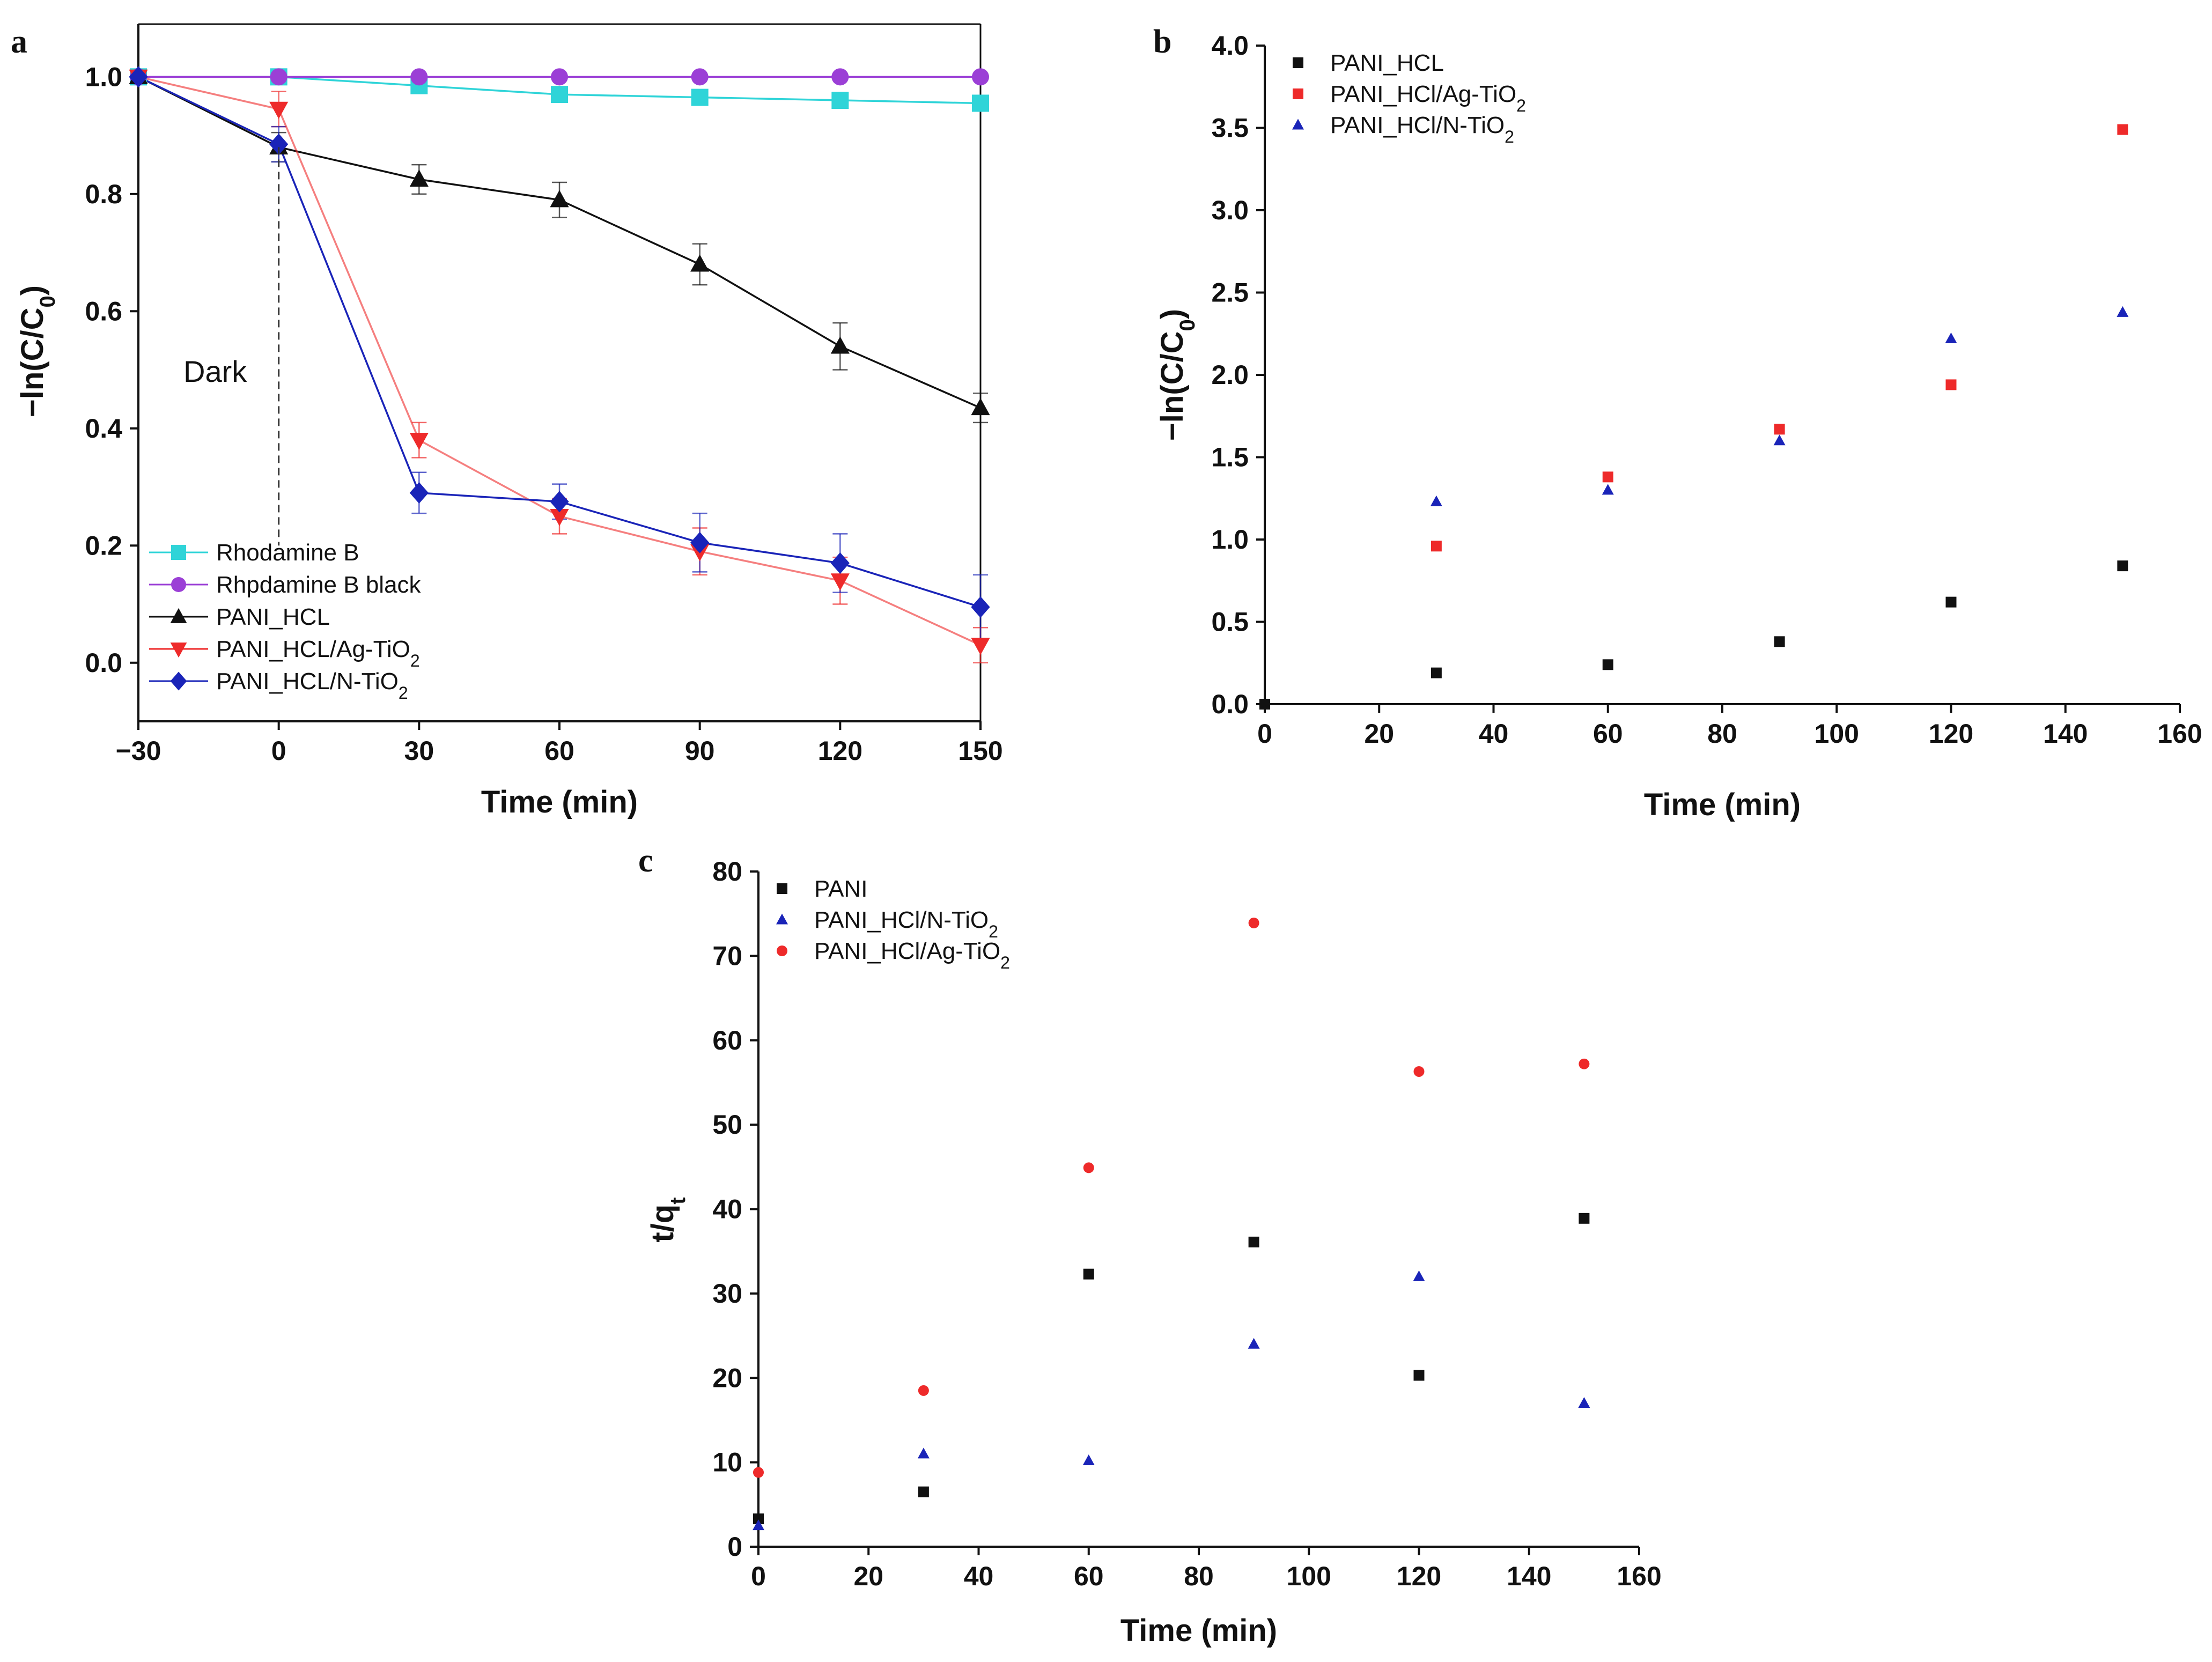 This screenshot has width=2212, height=1662. I want to click on y-tick-label: 1.0, so click(104, 77).